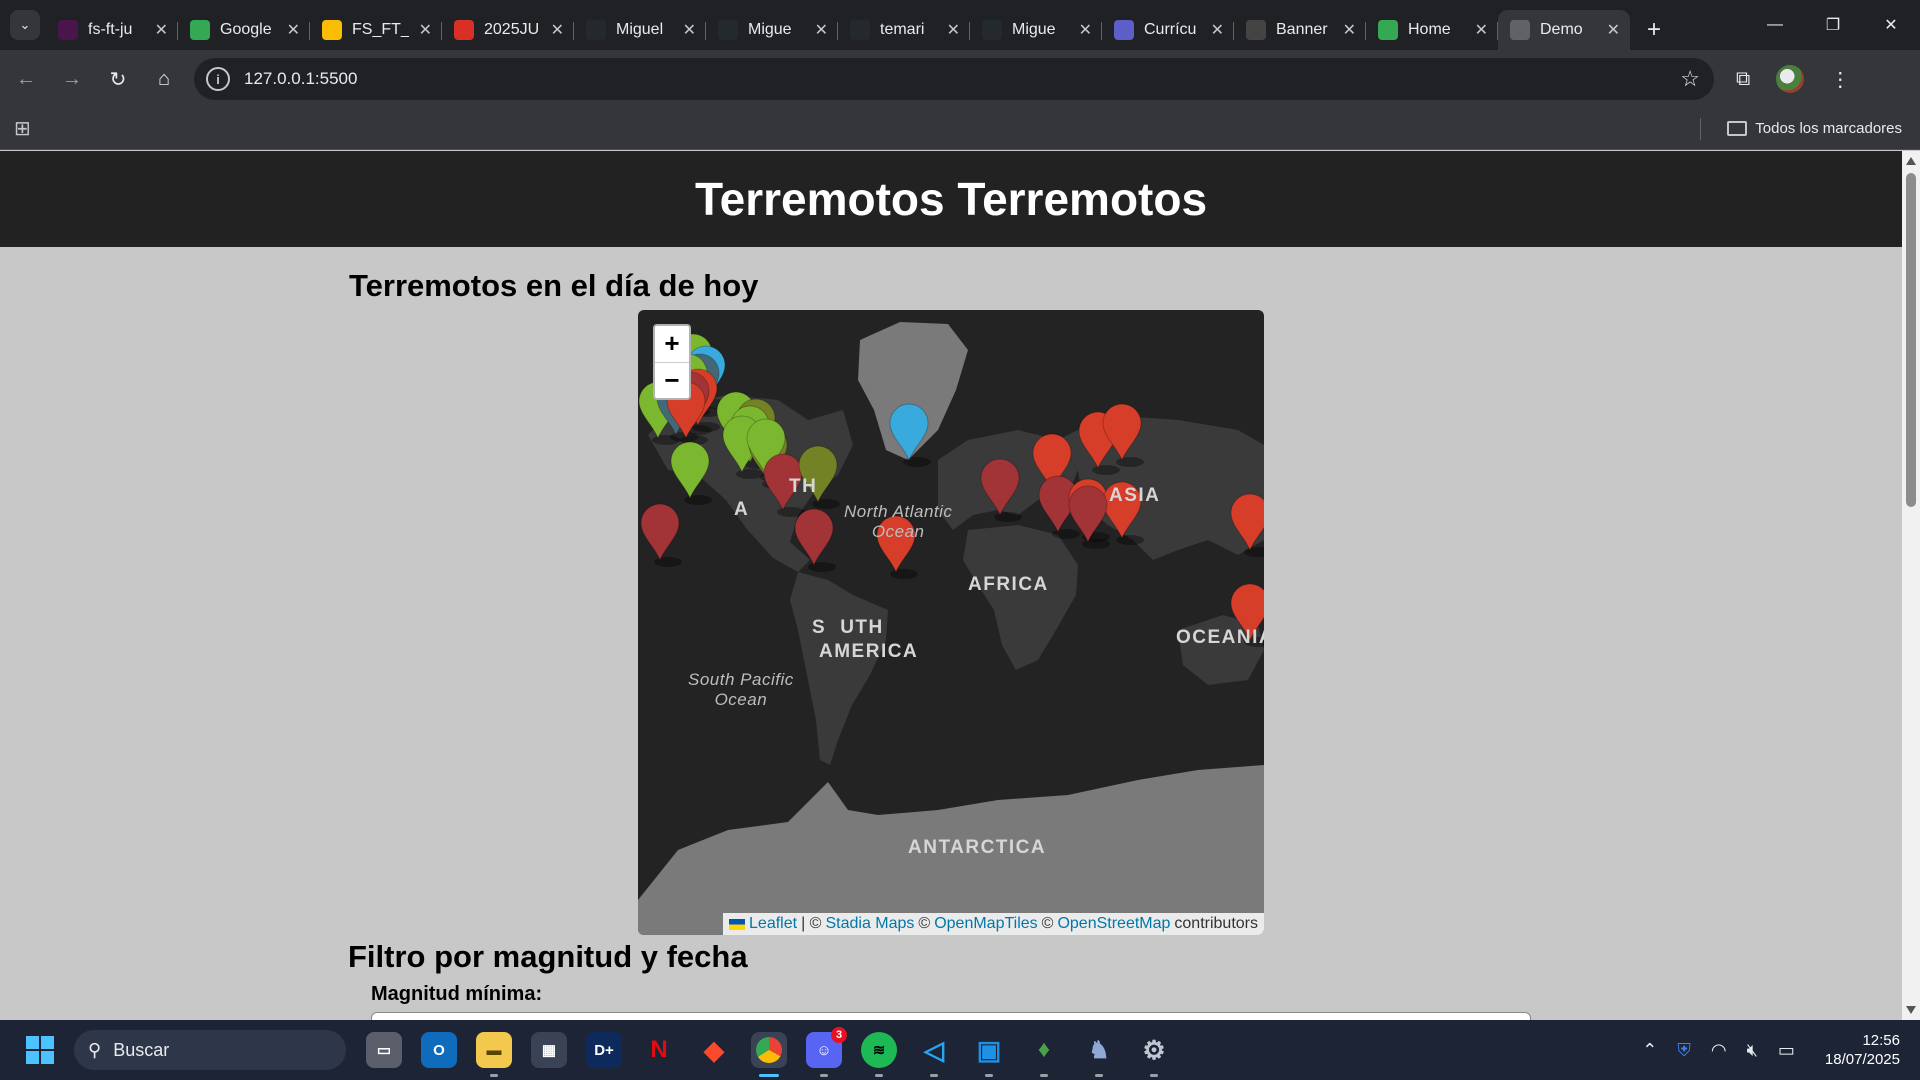  What do you see at coordinates (1701, 128) in the screenshot?
I see `bookmarks-separator` at bounding box center [1701, 128].